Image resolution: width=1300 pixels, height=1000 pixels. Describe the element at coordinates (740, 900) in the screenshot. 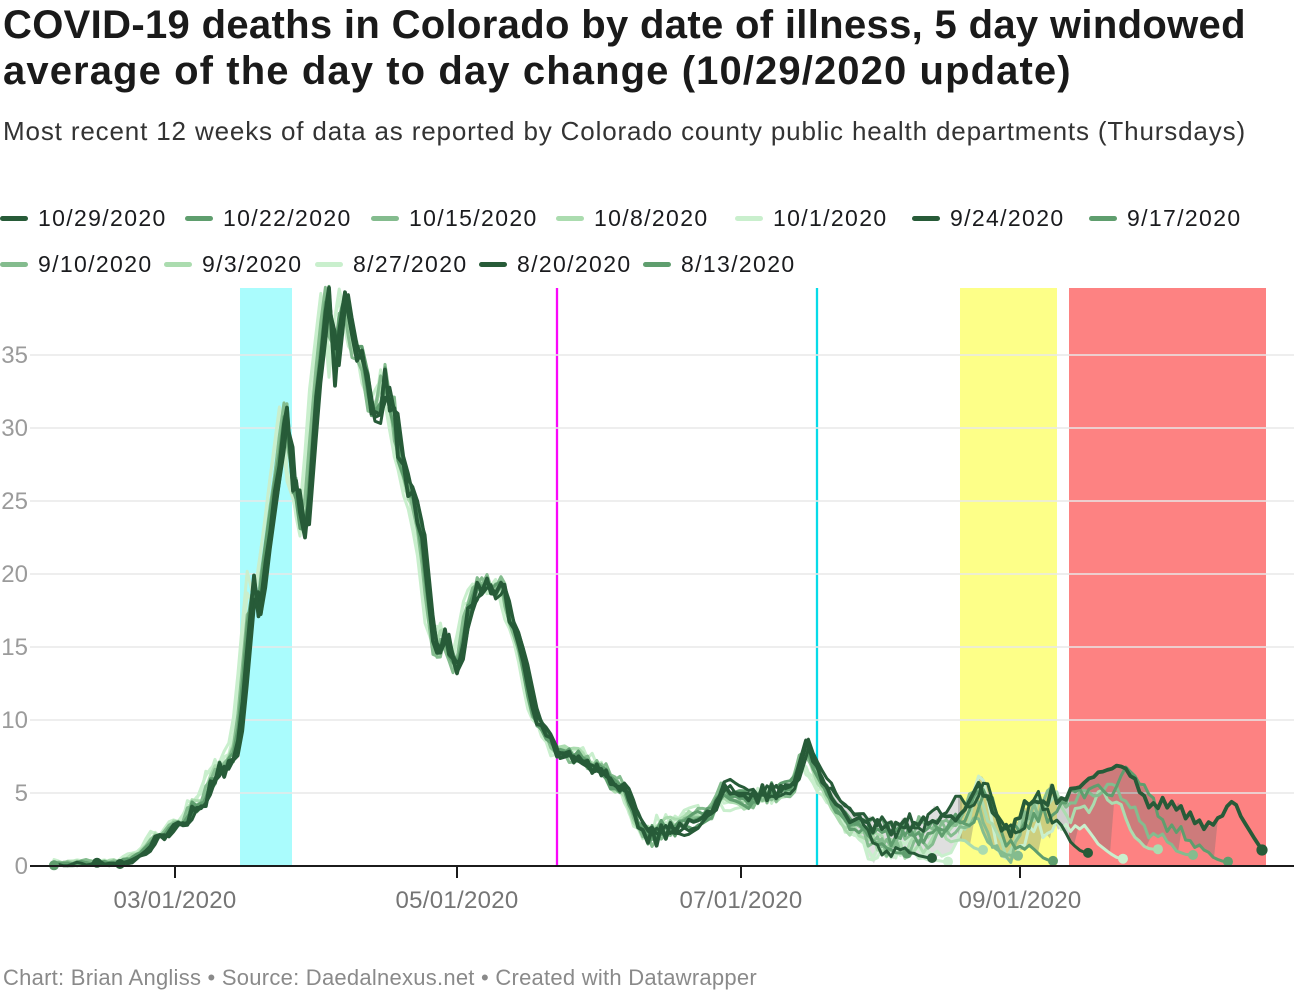

I see `svg-text: 07/01/2020` at that location.